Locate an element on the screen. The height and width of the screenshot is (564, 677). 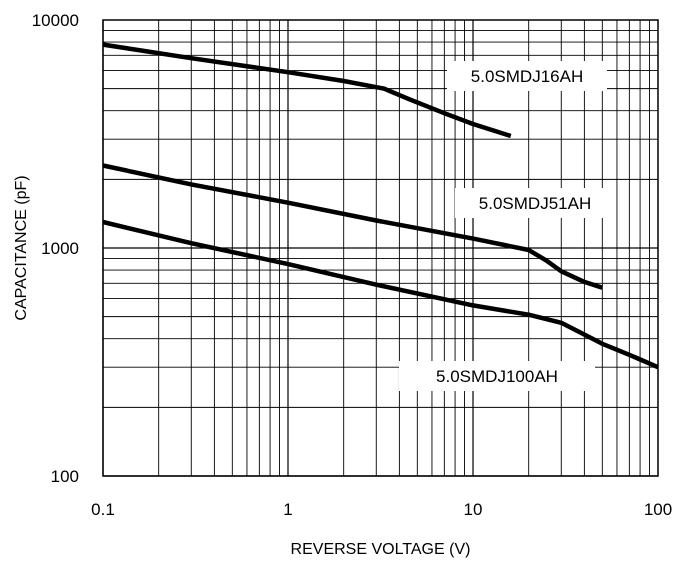
x-axis-title: REVERSE VOLTAGE (V) is located at coordinates (381, 549).